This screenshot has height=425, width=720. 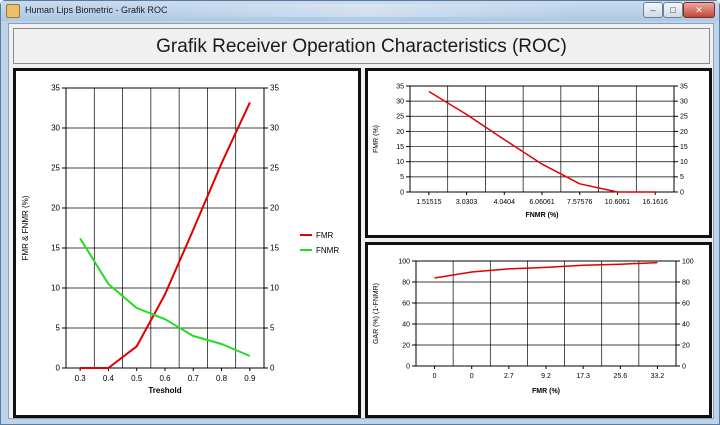 I want to click on x-axis-title: Treshold, so click(x=164, y=390).